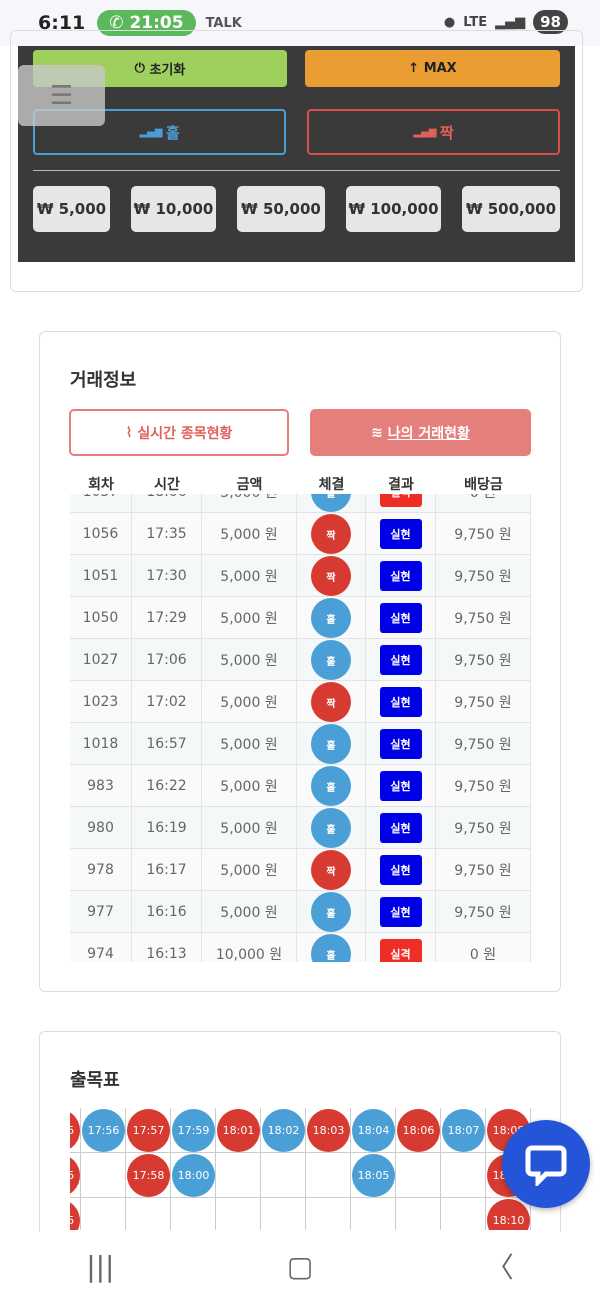 This screenshot has height=1300, width=600. I want to click on table-cell: 17:02, so click(167, 702).